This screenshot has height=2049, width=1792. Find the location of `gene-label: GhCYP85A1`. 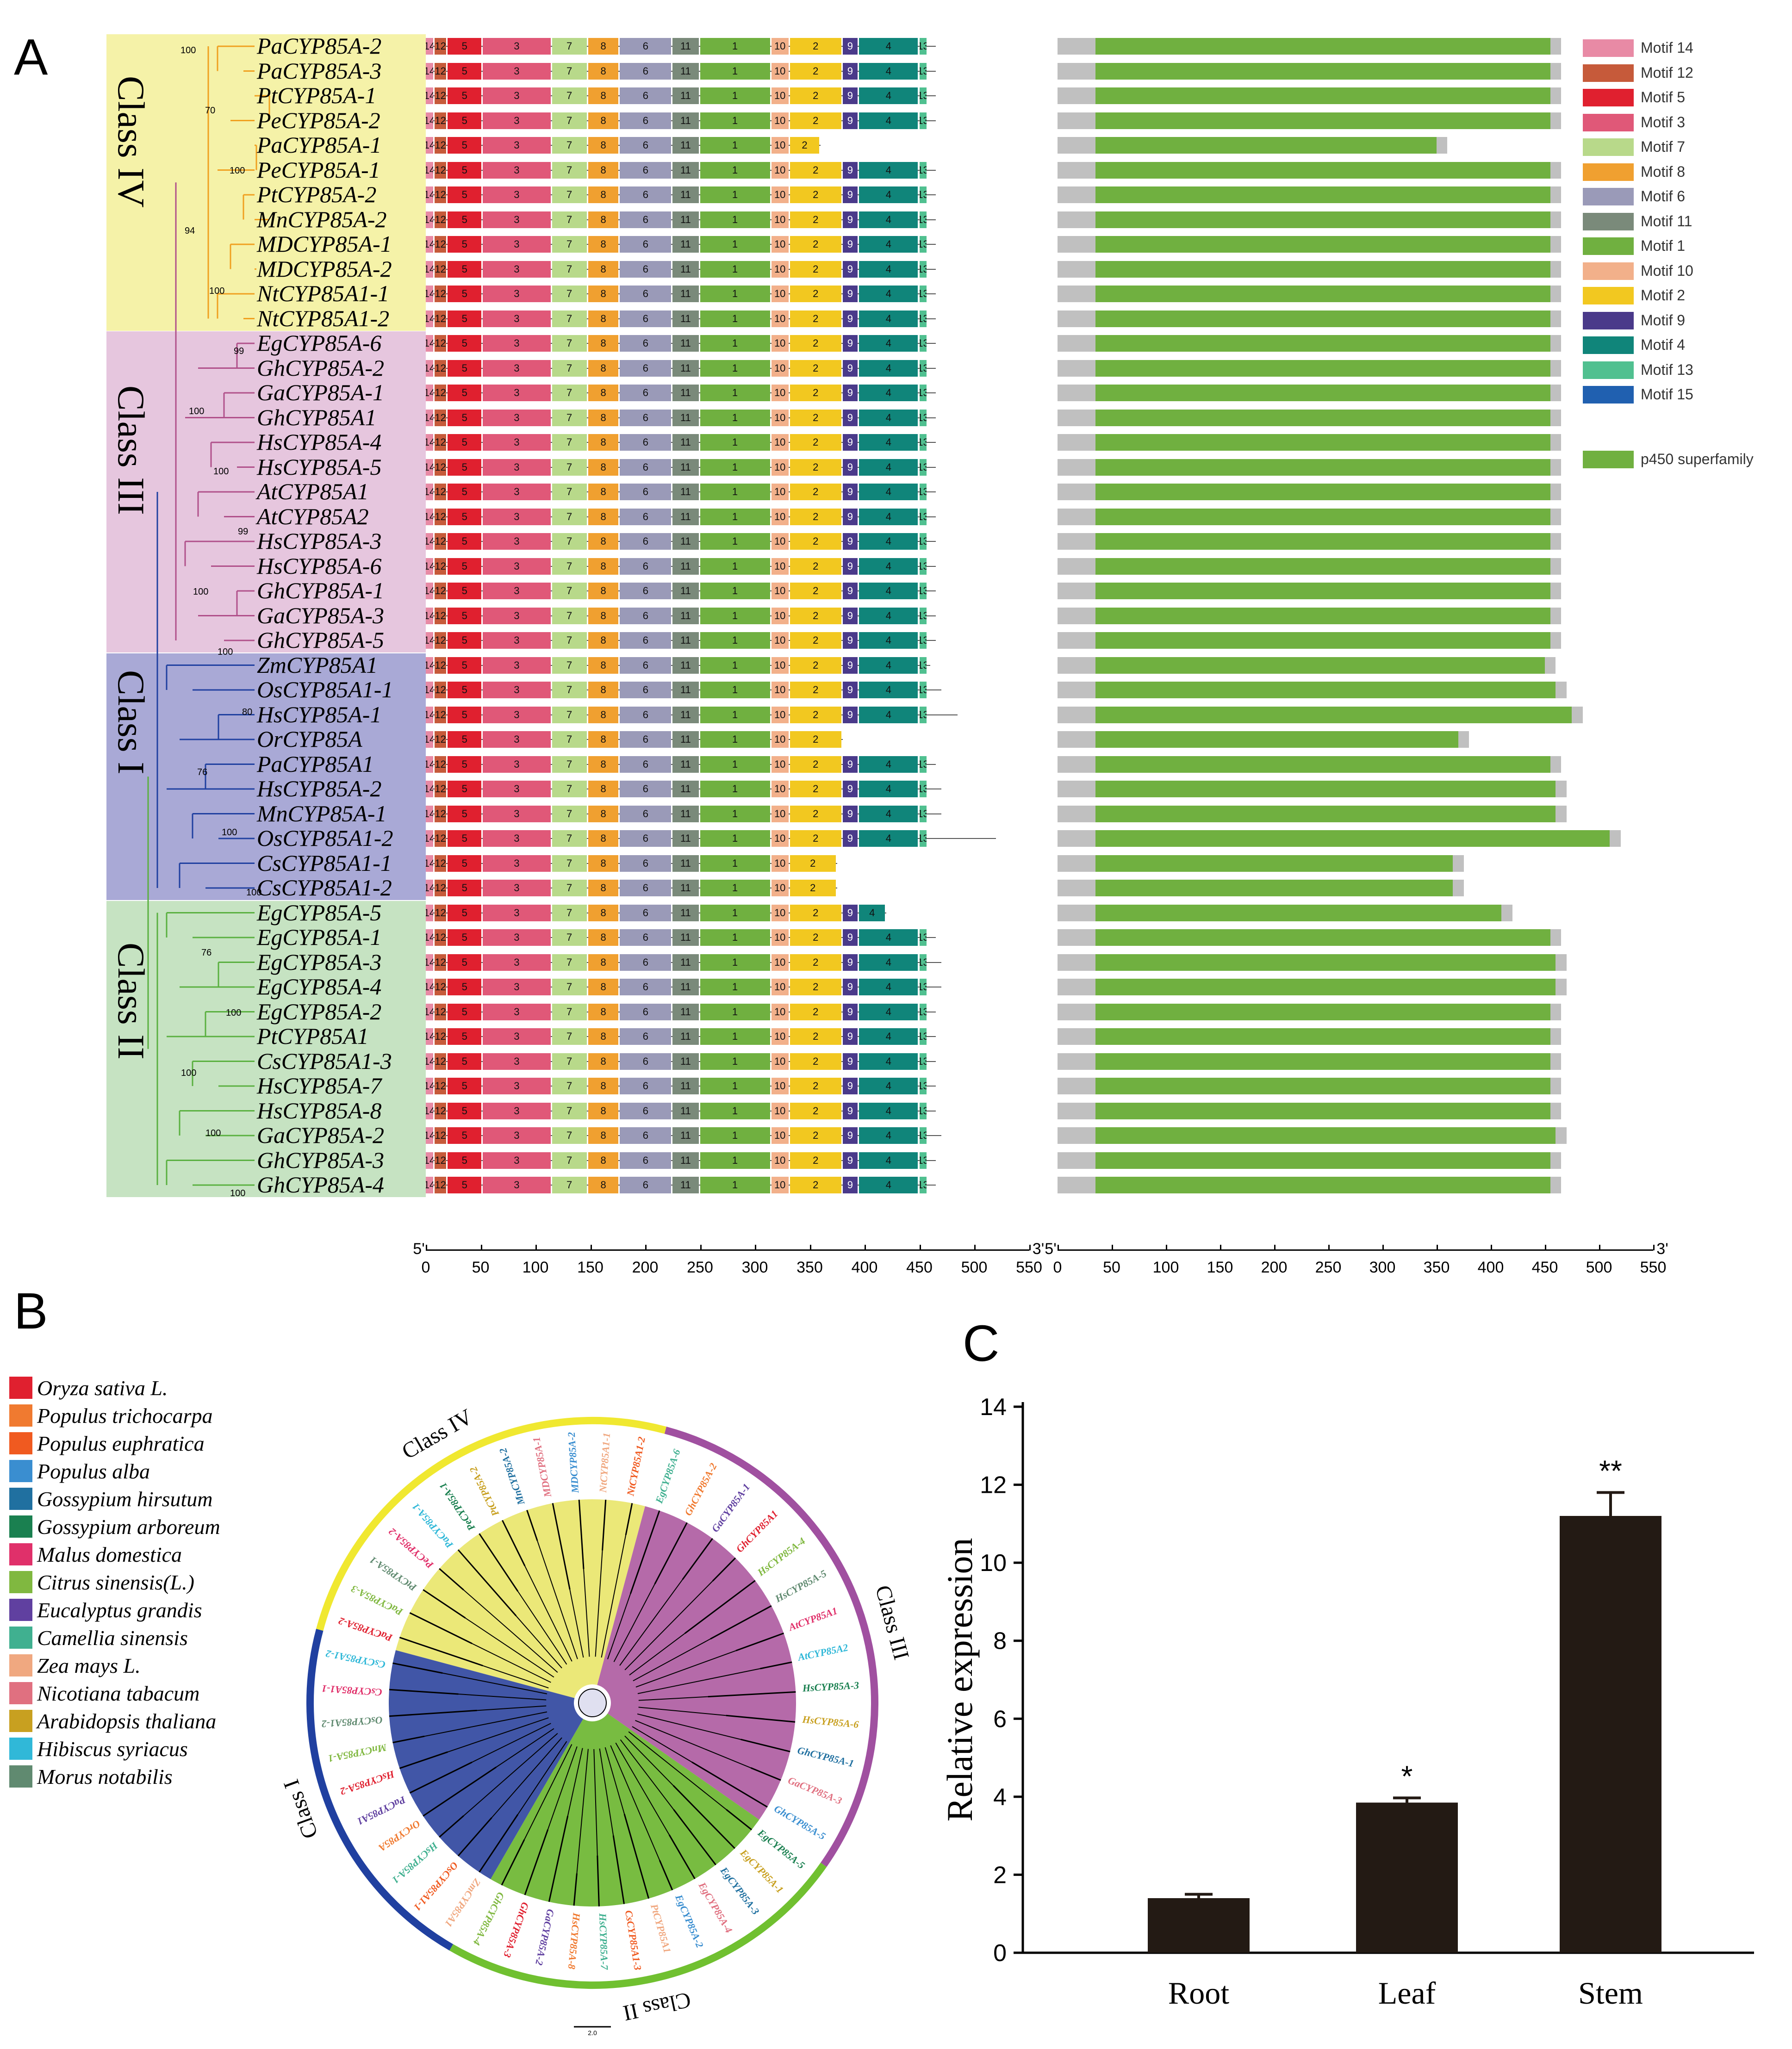

gene-label: GhCYP85A1 is located at coordinates (317, 417).